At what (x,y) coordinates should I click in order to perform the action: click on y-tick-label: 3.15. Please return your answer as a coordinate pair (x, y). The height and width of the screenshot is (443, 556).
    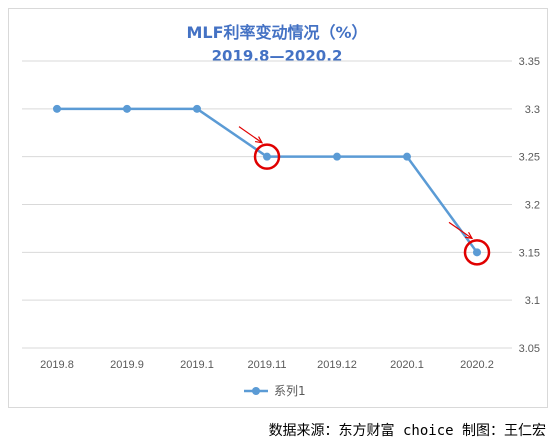
    Looking at the image, I should click on (529, 253).